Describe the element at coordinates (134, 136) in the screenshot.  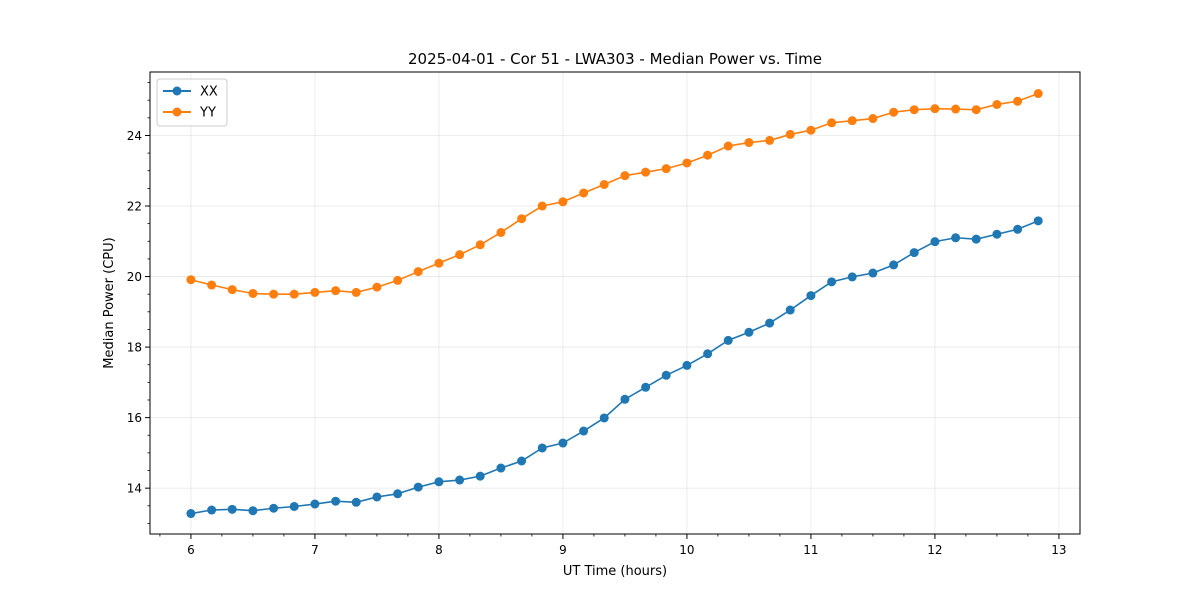
I see `y-tick-label: 24` at that location.